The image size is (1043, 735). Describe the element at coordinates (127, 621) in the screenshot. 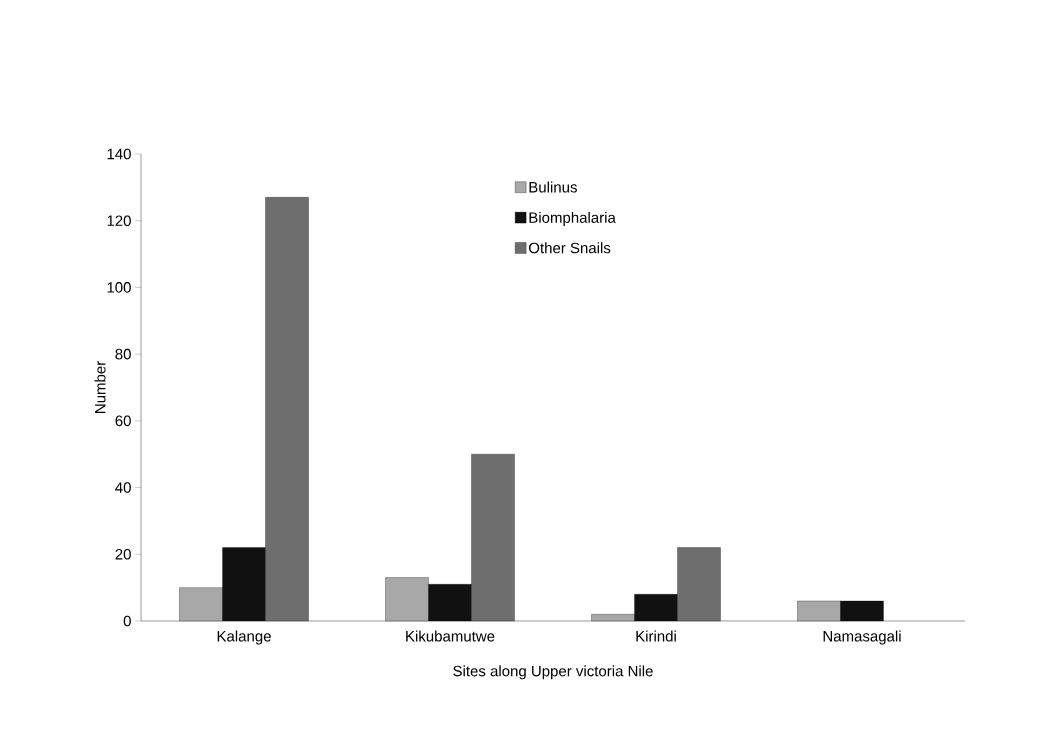

I see `y-tick-label: 0` at that location.